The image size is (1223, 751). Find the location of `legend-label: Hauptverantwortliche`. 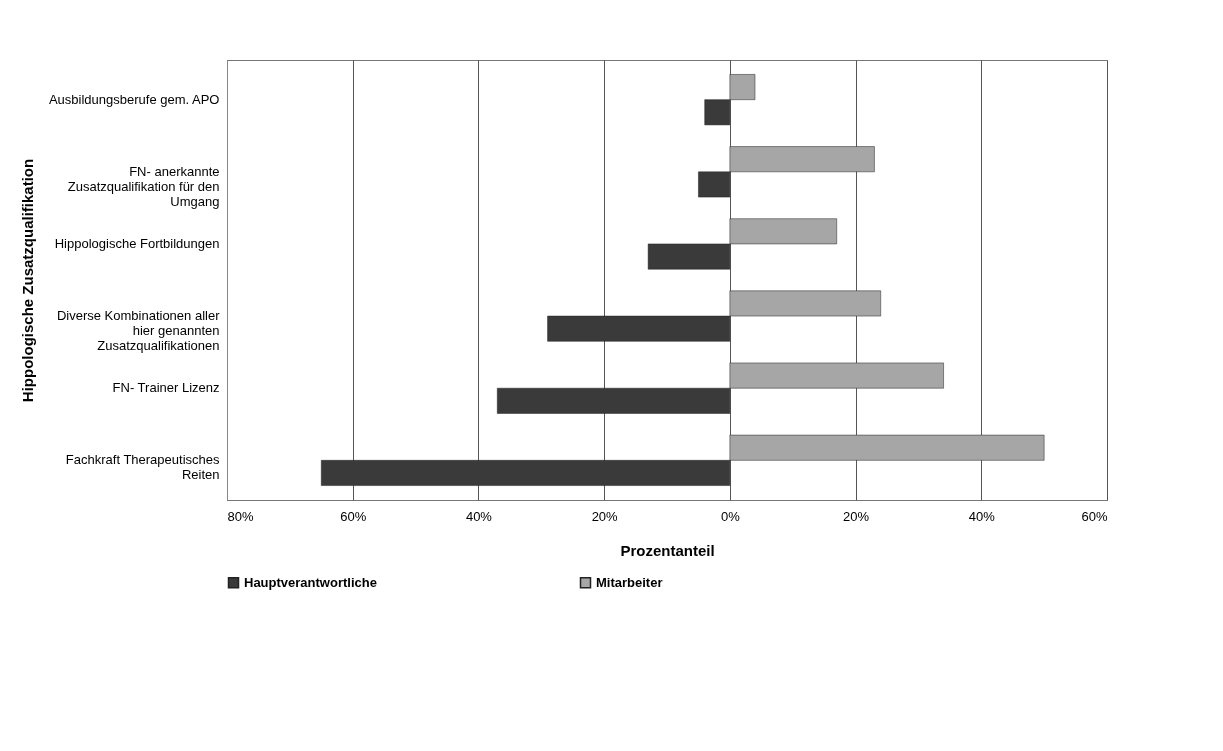

legend-label: Hauptverantwortliche is located at coordinates (310, 582).